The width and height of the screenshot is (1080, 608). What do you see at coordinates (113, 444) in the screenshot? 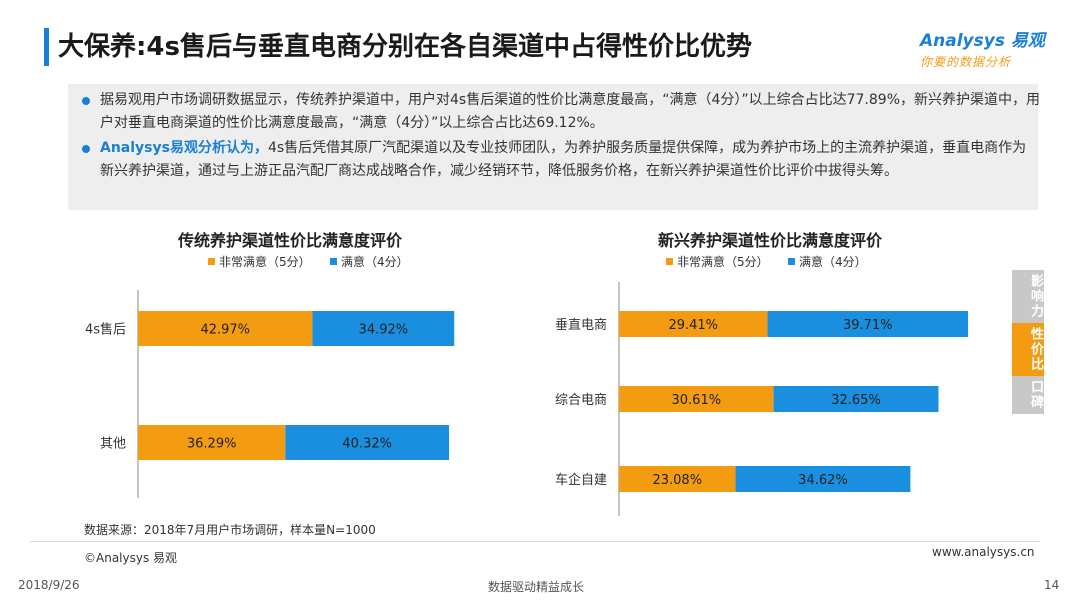
I see `category-label: 其他` at bounding box center [113, 444].